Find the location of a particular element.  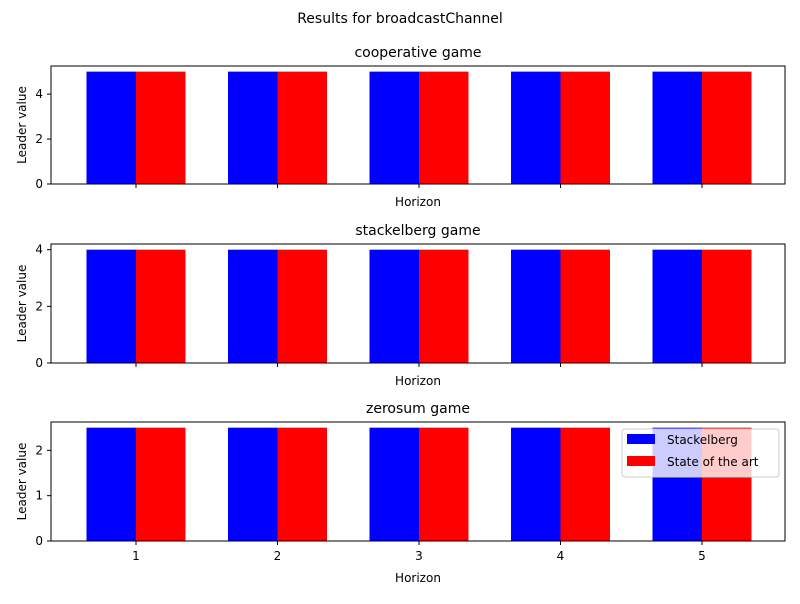

subplot-title: zerosum game is located at coordinates (418, 409).